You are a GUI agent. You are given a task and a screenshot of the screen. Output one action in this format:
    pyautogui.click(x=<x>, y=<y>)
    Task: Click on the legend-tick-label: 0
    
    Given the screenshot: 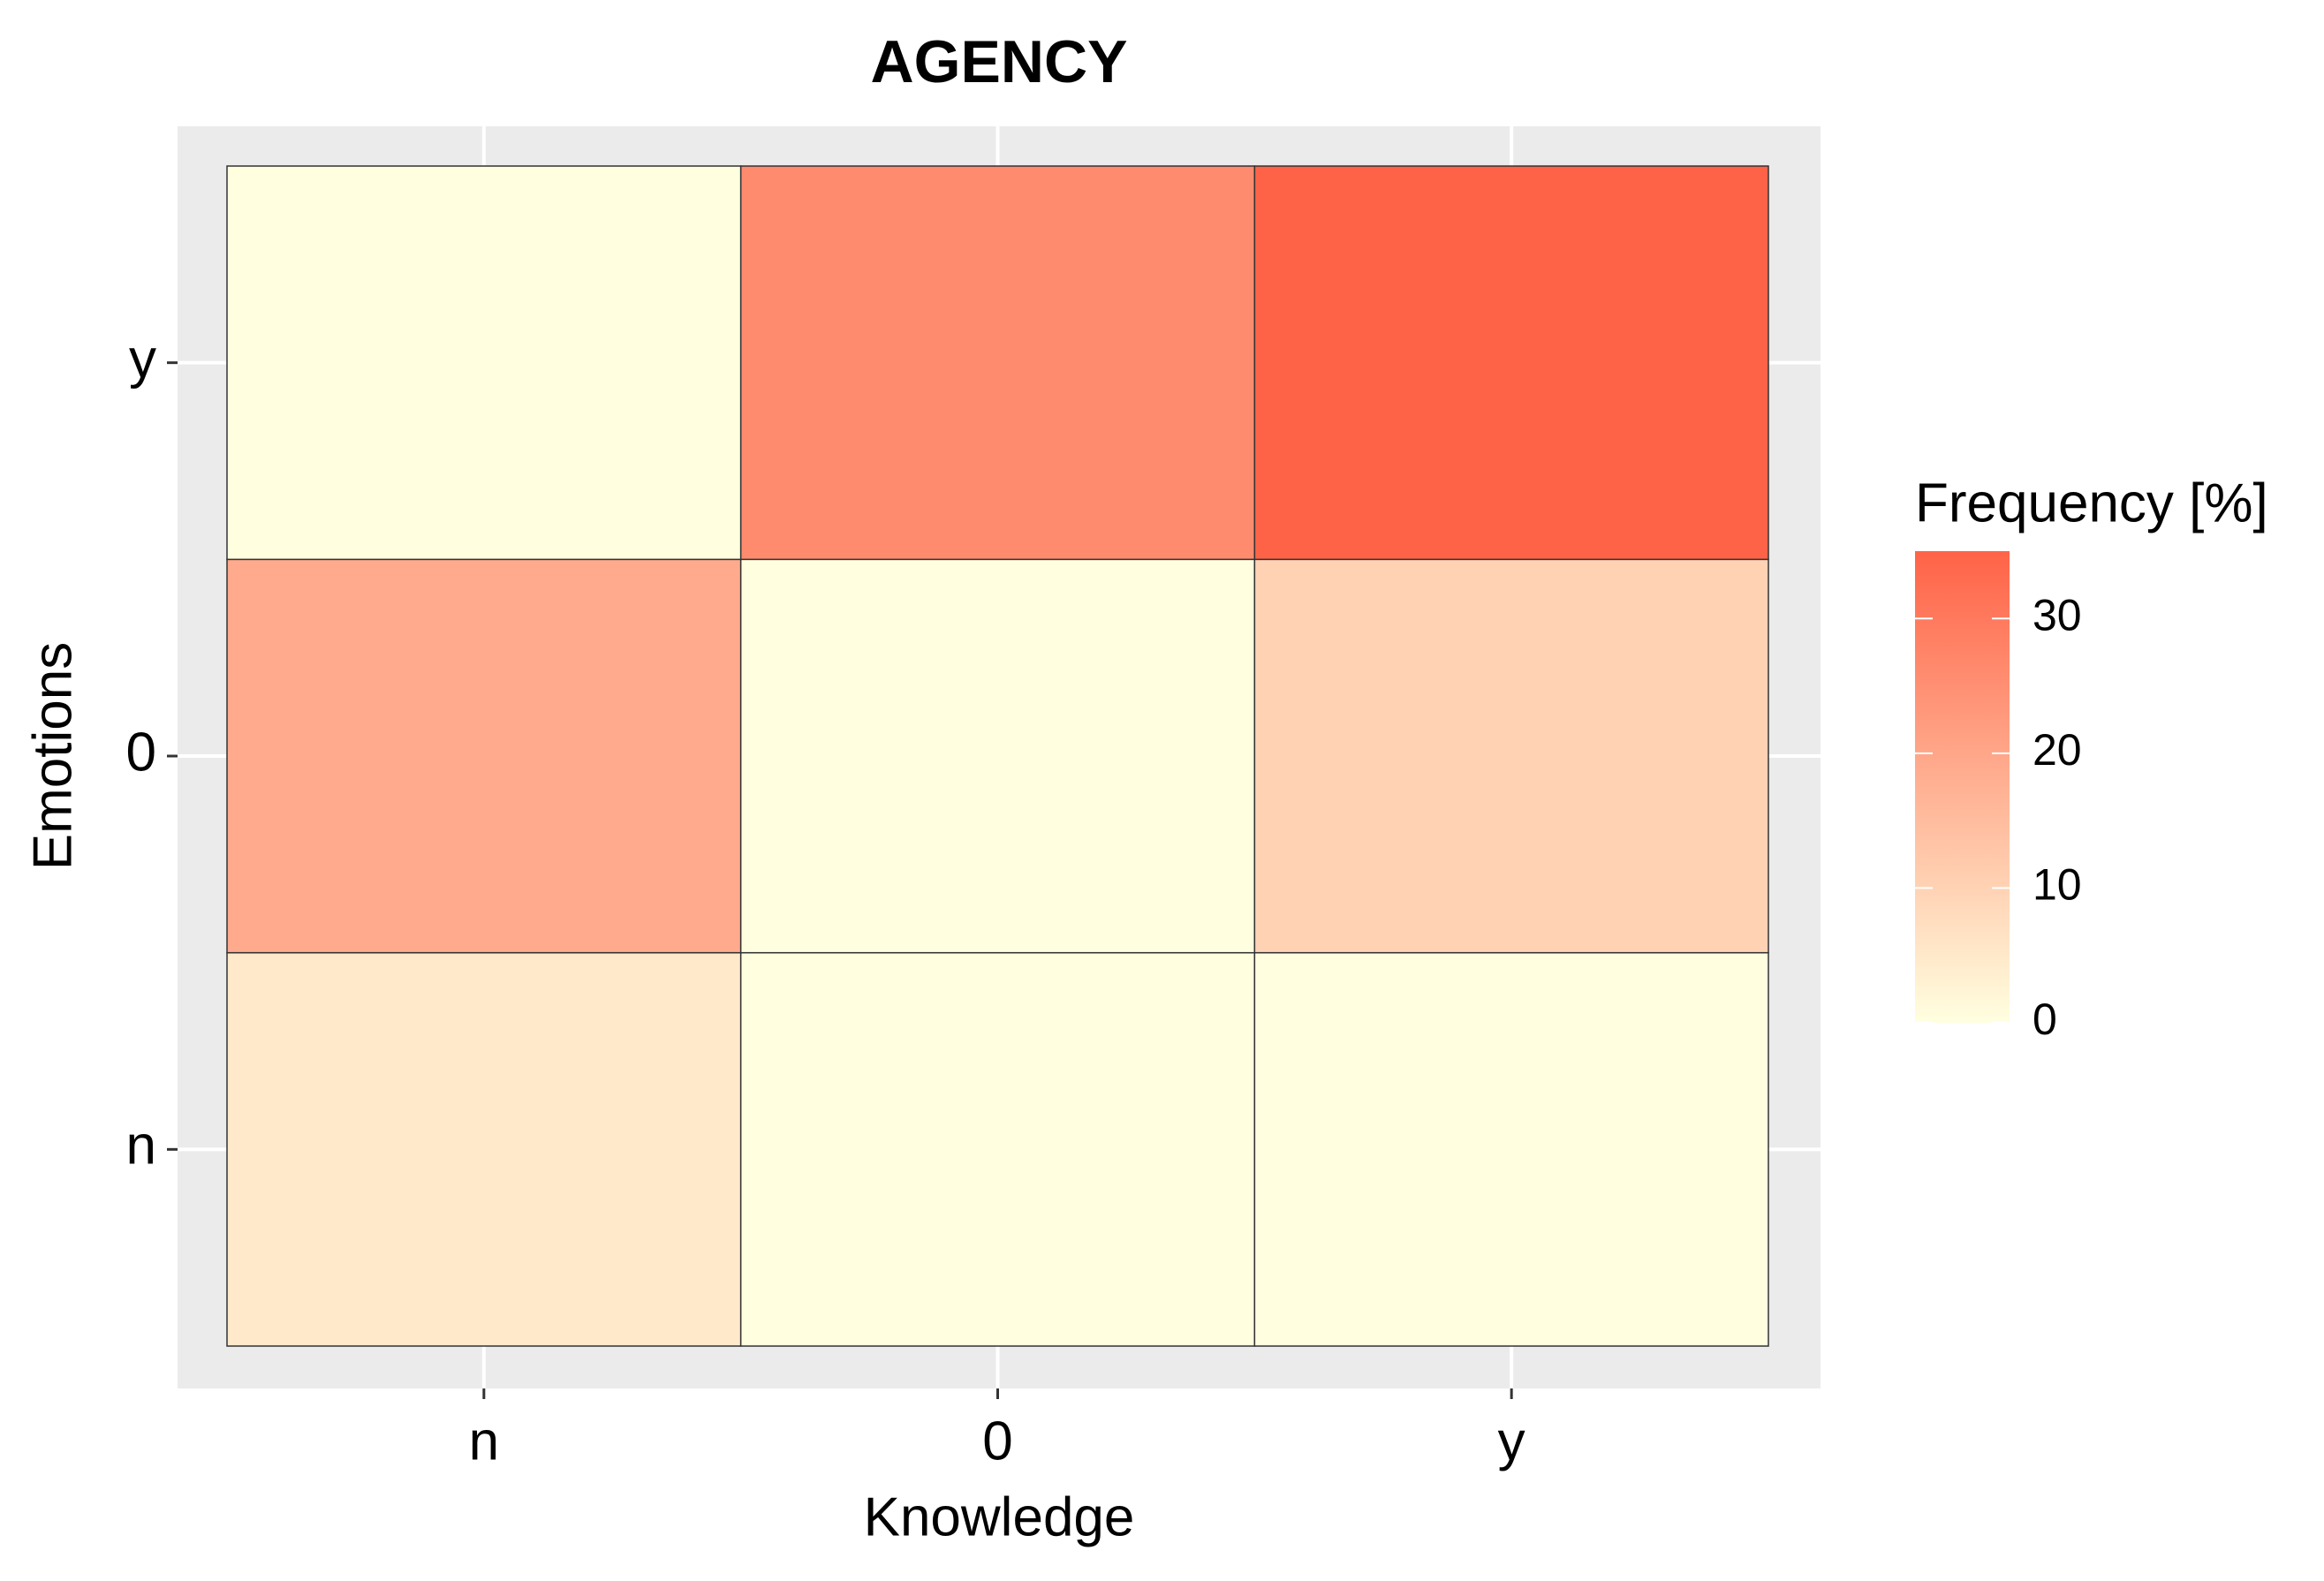 What is the action you would take?
    pyautogui.click(x=2045, y=1019)
    